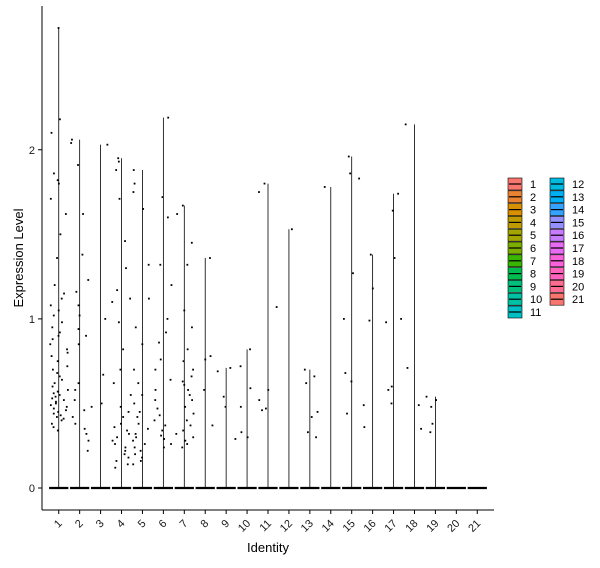  Describe the element at coordinates (328, 526) in the screenshot. I see `x-tick-label: 14` at that location.